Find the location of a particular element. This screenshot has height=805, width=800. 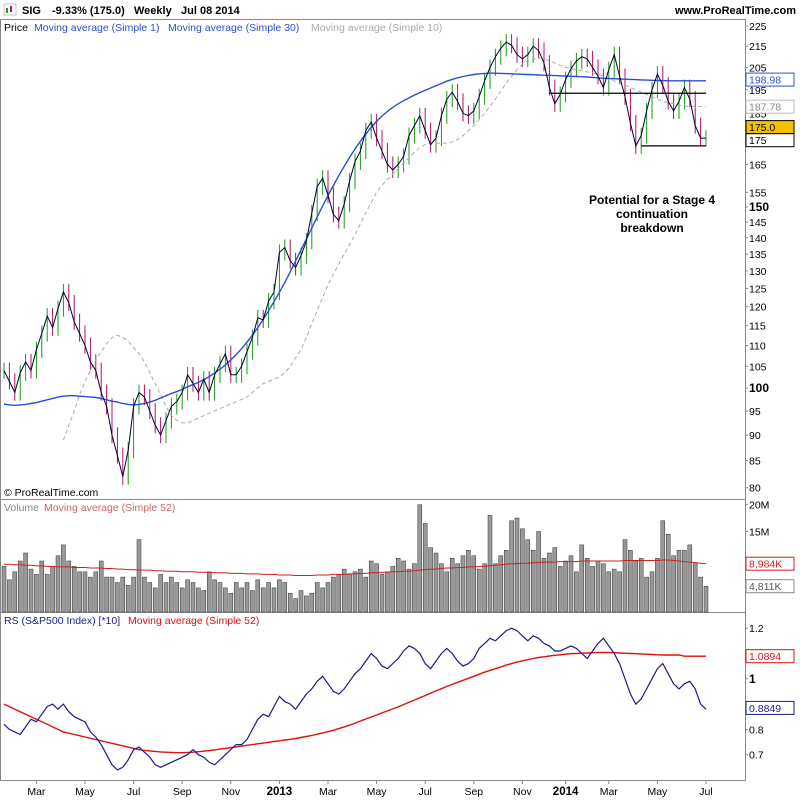

legend-price-label: Price is located at coordinates (16, 28).